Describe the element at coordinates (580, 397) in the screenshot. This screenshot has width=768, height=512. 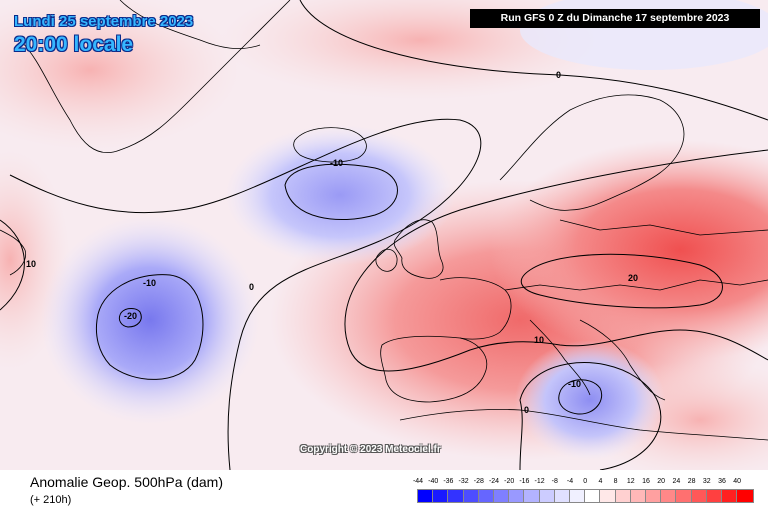
I see `contour-minus10-med` at that location.